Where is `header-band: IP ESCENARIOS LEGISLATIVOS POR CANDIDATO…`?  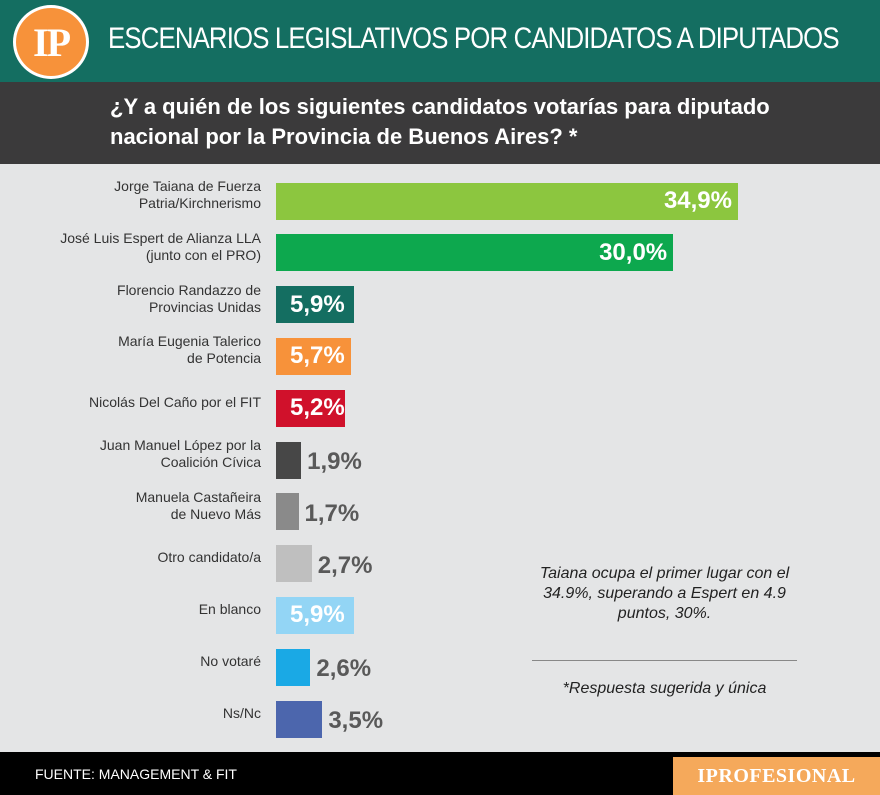
header-band: IP ESCENARIOS LEGISLATIVOS POR CANDIDATO… is located at coordinates (440, 41).